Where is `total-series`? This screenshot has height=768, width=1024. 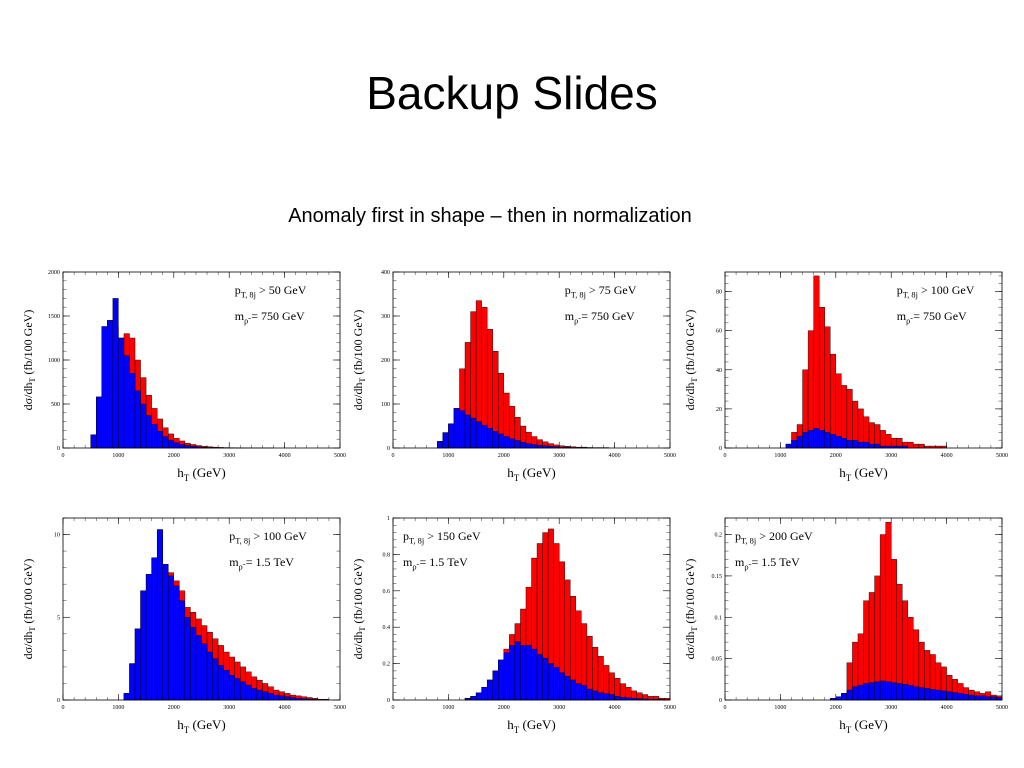 total-series is located at coordinates (916, 611).